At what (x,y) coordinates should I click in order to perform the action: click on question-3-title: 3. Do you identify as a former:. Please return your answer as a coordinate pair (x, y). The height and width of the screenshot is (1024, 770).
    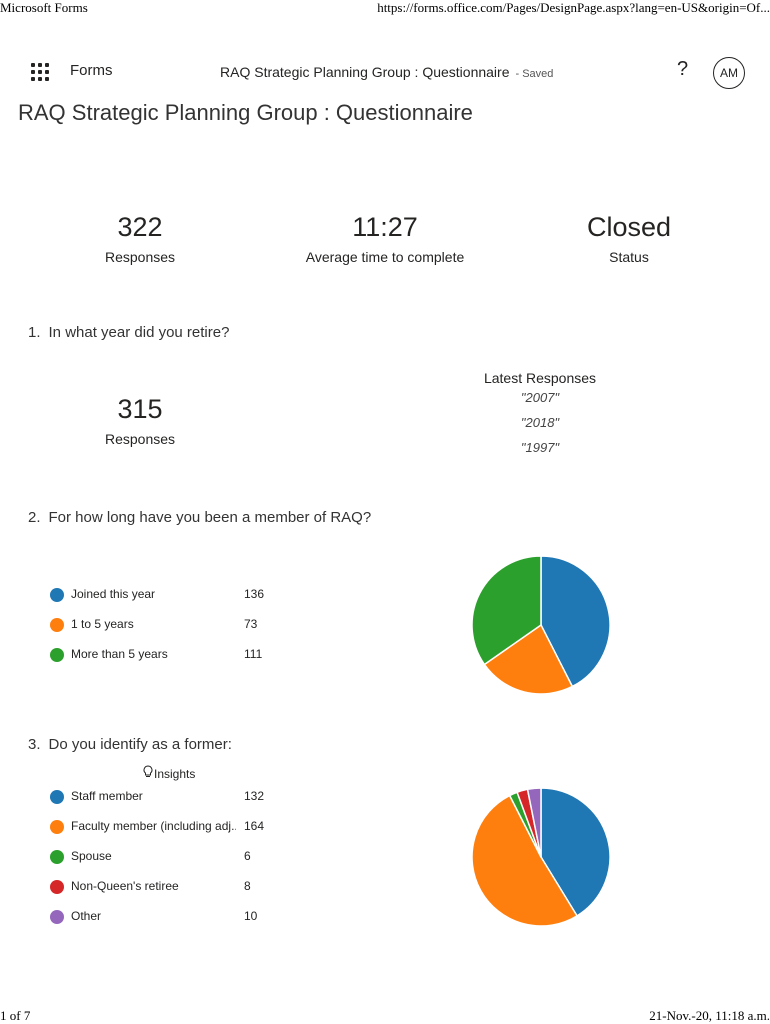
    Looking at the image, I should click on (130, 744).